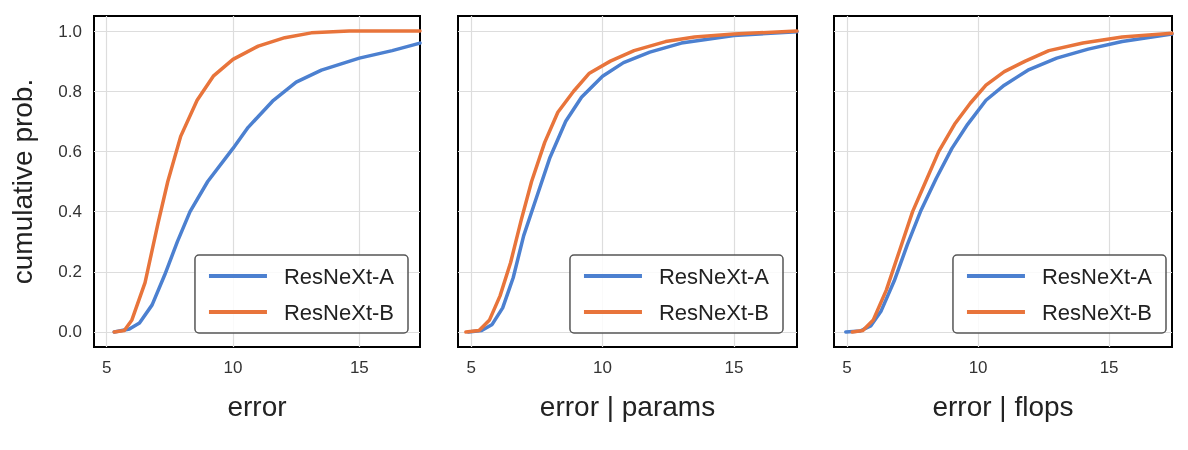  What do you see at coordinates (257, 406) in the screenshot?
I see `x-axis-title: error` at bounding box center [257, 406].